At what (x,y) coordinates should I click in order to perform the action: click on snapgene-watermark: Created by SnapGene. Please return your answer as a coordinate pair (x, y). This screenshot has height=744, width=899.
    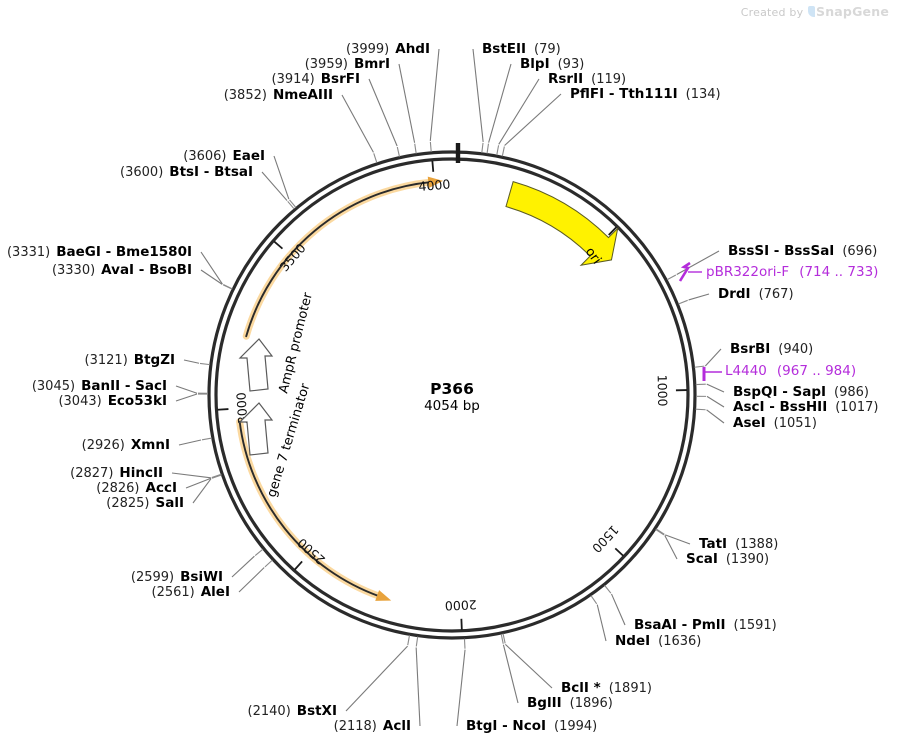
    Looking at the image, I should click on (815, 11).